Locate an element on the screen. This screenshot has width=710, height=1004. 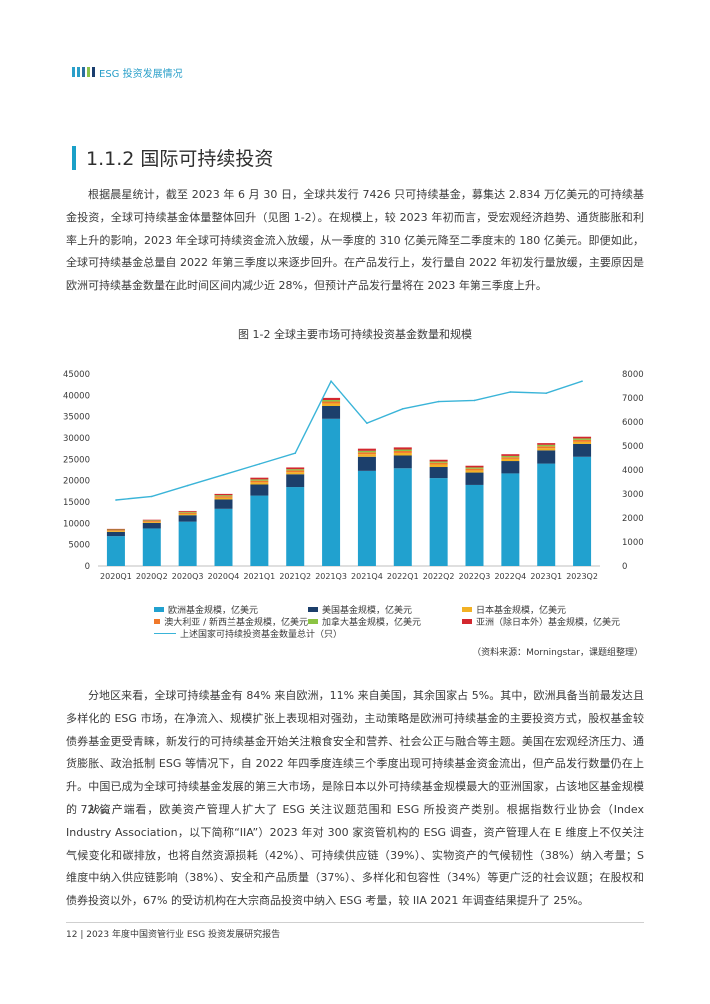
x-tick-label: 2021Q1 is located at coordinates (259, 576).